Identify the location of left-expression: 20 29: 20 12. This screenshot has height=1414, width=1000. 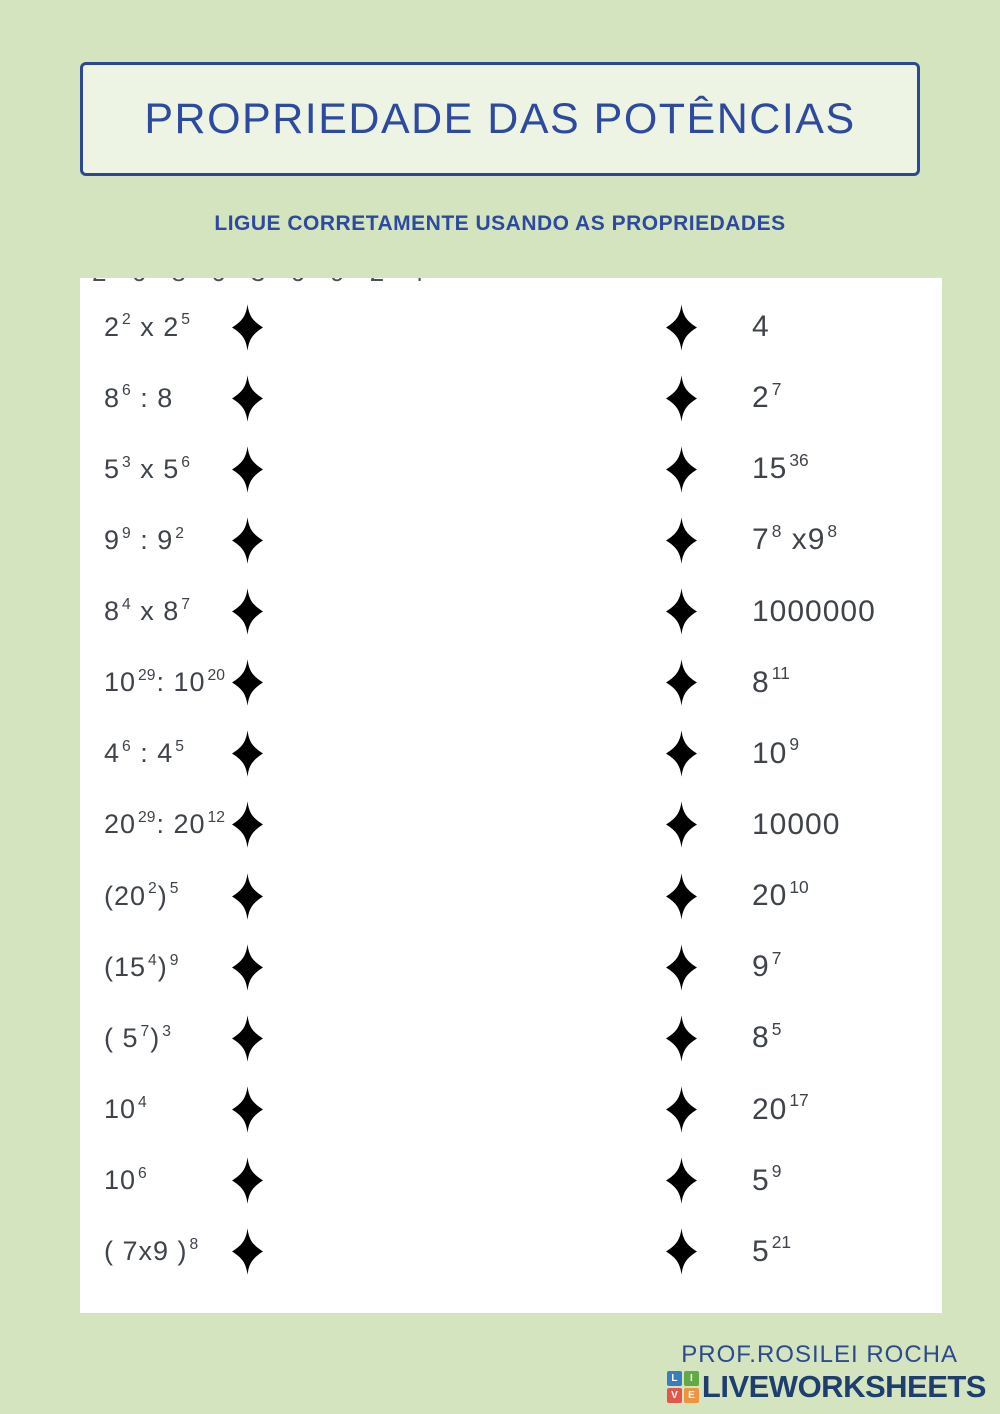
(160, 824).